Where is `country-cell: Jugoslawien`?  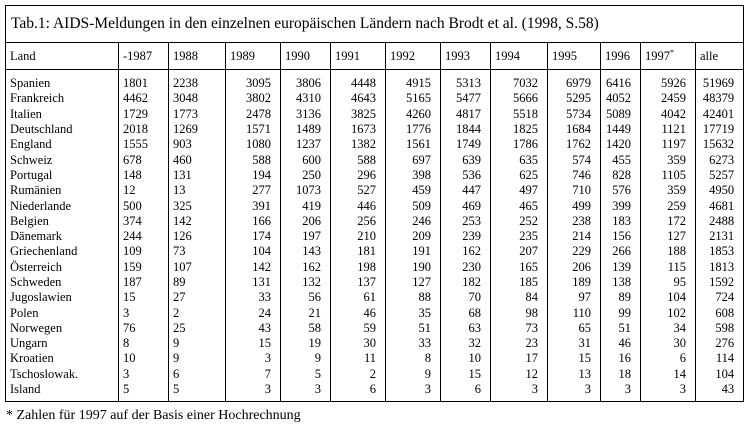 country-cell: Jugoslawien is located at coordinates (62, 298).